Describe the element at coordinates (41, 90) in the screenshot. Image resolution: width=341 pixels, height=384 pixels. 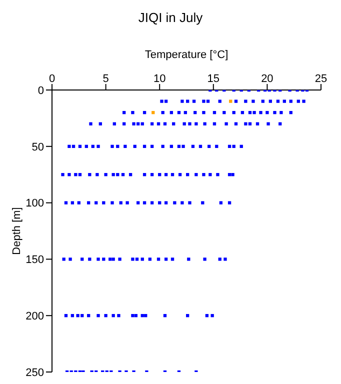
I see `y-tick-label: 0` at that location.